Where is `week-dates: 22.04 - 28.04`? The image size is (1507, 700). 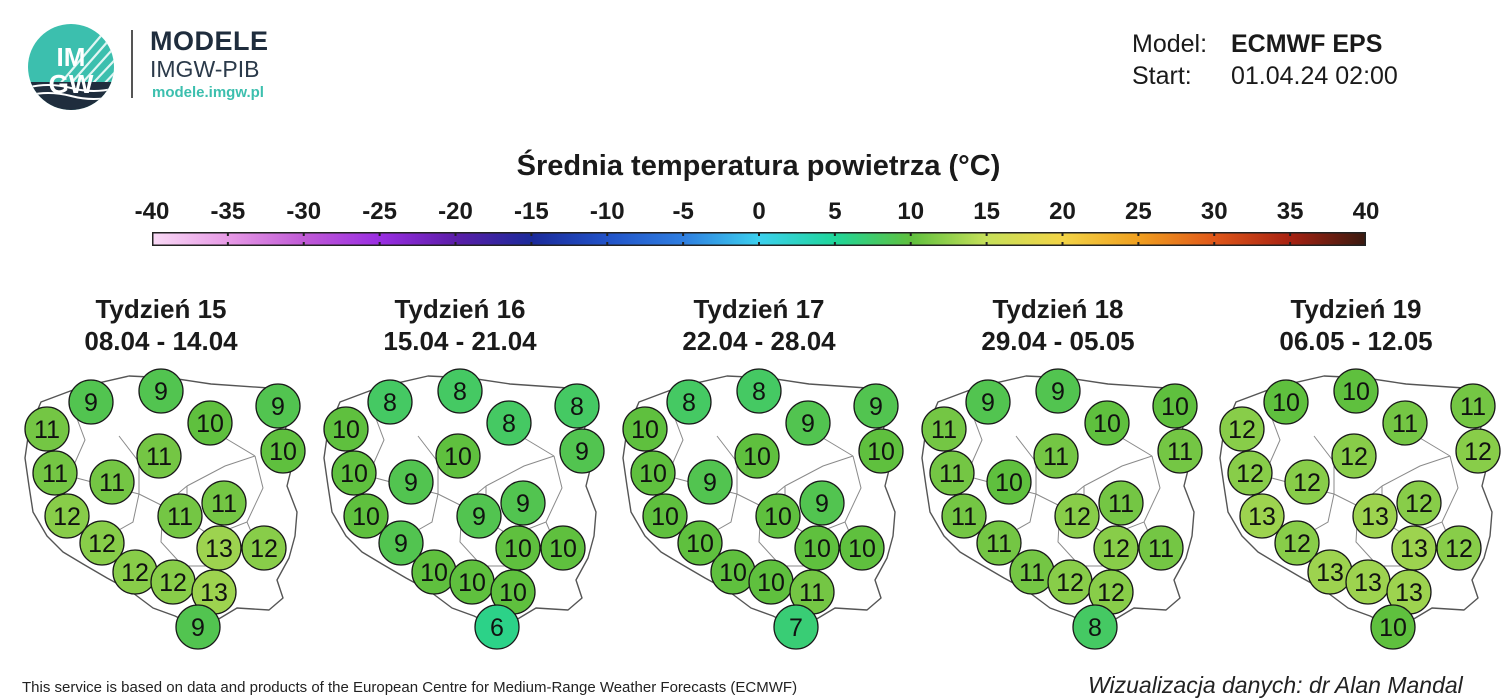
week-dates: 22.04 - 28.04 is located at coordinates (759, 341).